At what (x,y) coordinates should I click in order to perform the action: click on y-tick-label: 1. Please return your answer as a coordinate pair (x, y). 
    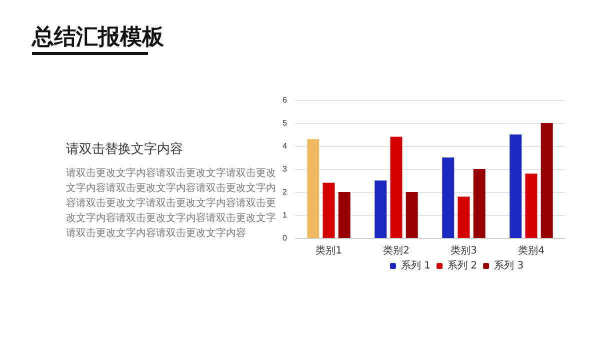
    Looking at the image, I should click on (285, 215).